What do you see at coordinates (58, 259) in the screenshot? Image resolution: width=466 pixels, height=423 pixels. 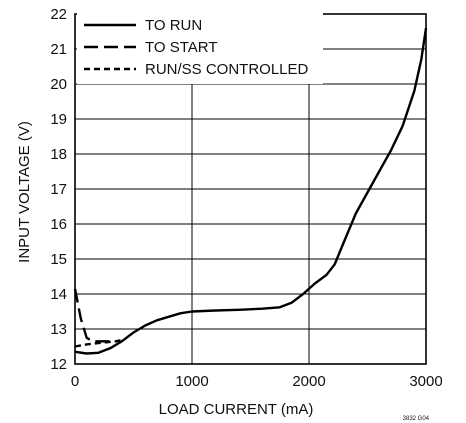 I see `y-tick-label: 15` at bounding box center [58, 259].